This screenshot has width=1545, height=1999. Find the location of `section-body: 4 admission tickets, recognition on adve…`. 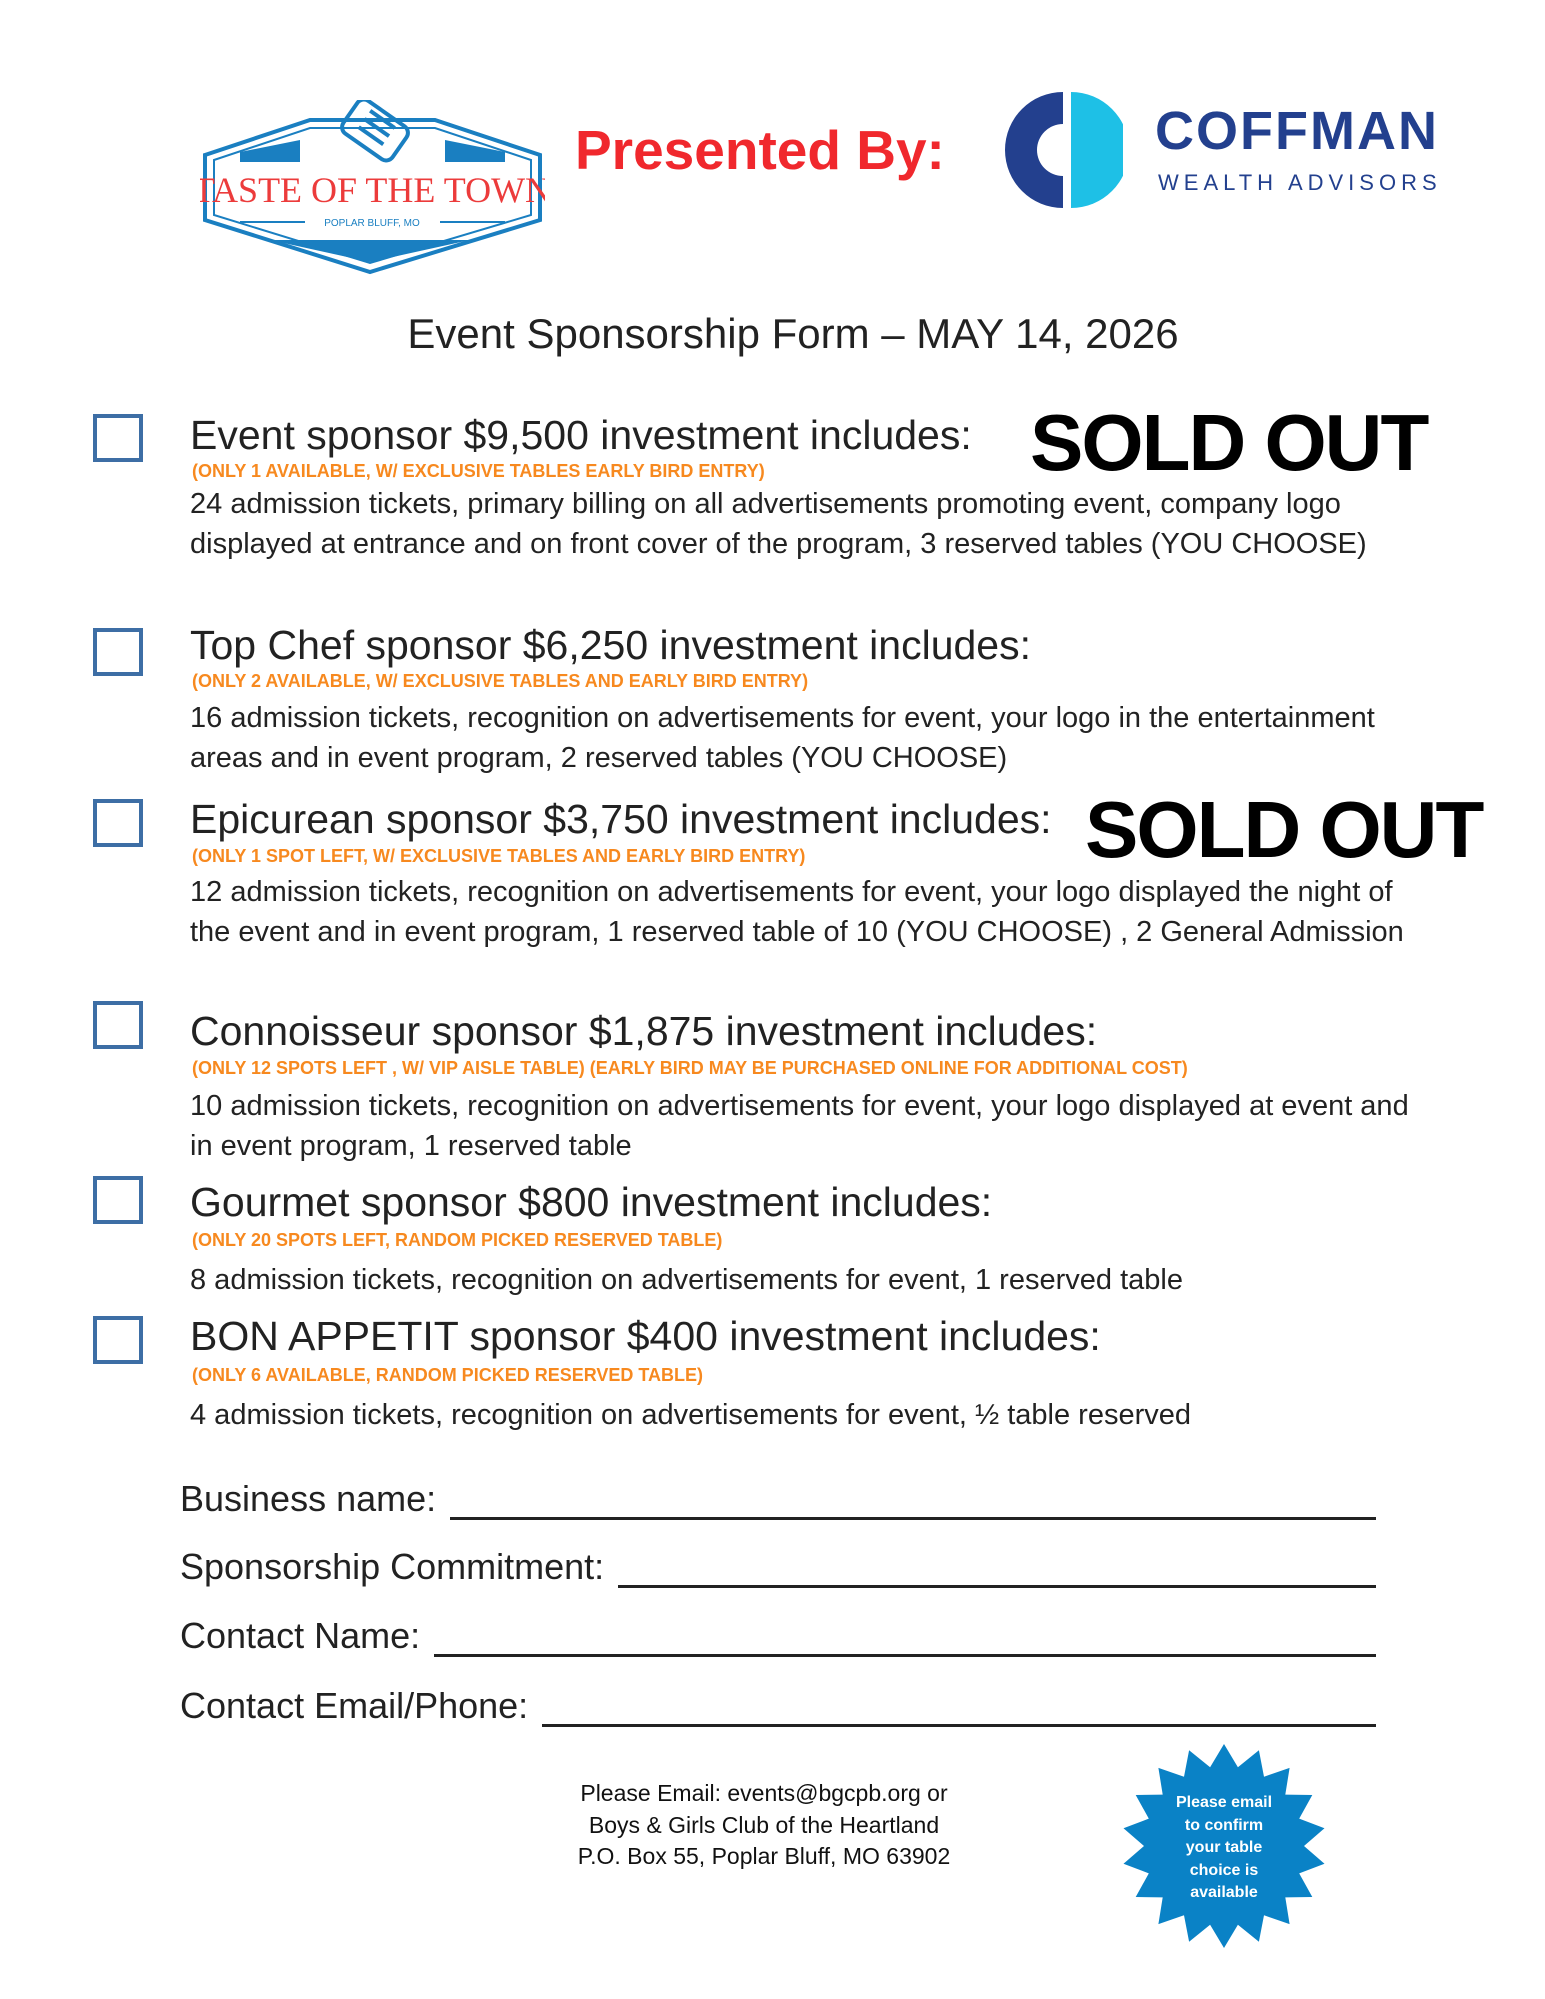

section-body: 4 admission tickets, recognition on adve… is located at coordinates (691, 1415).